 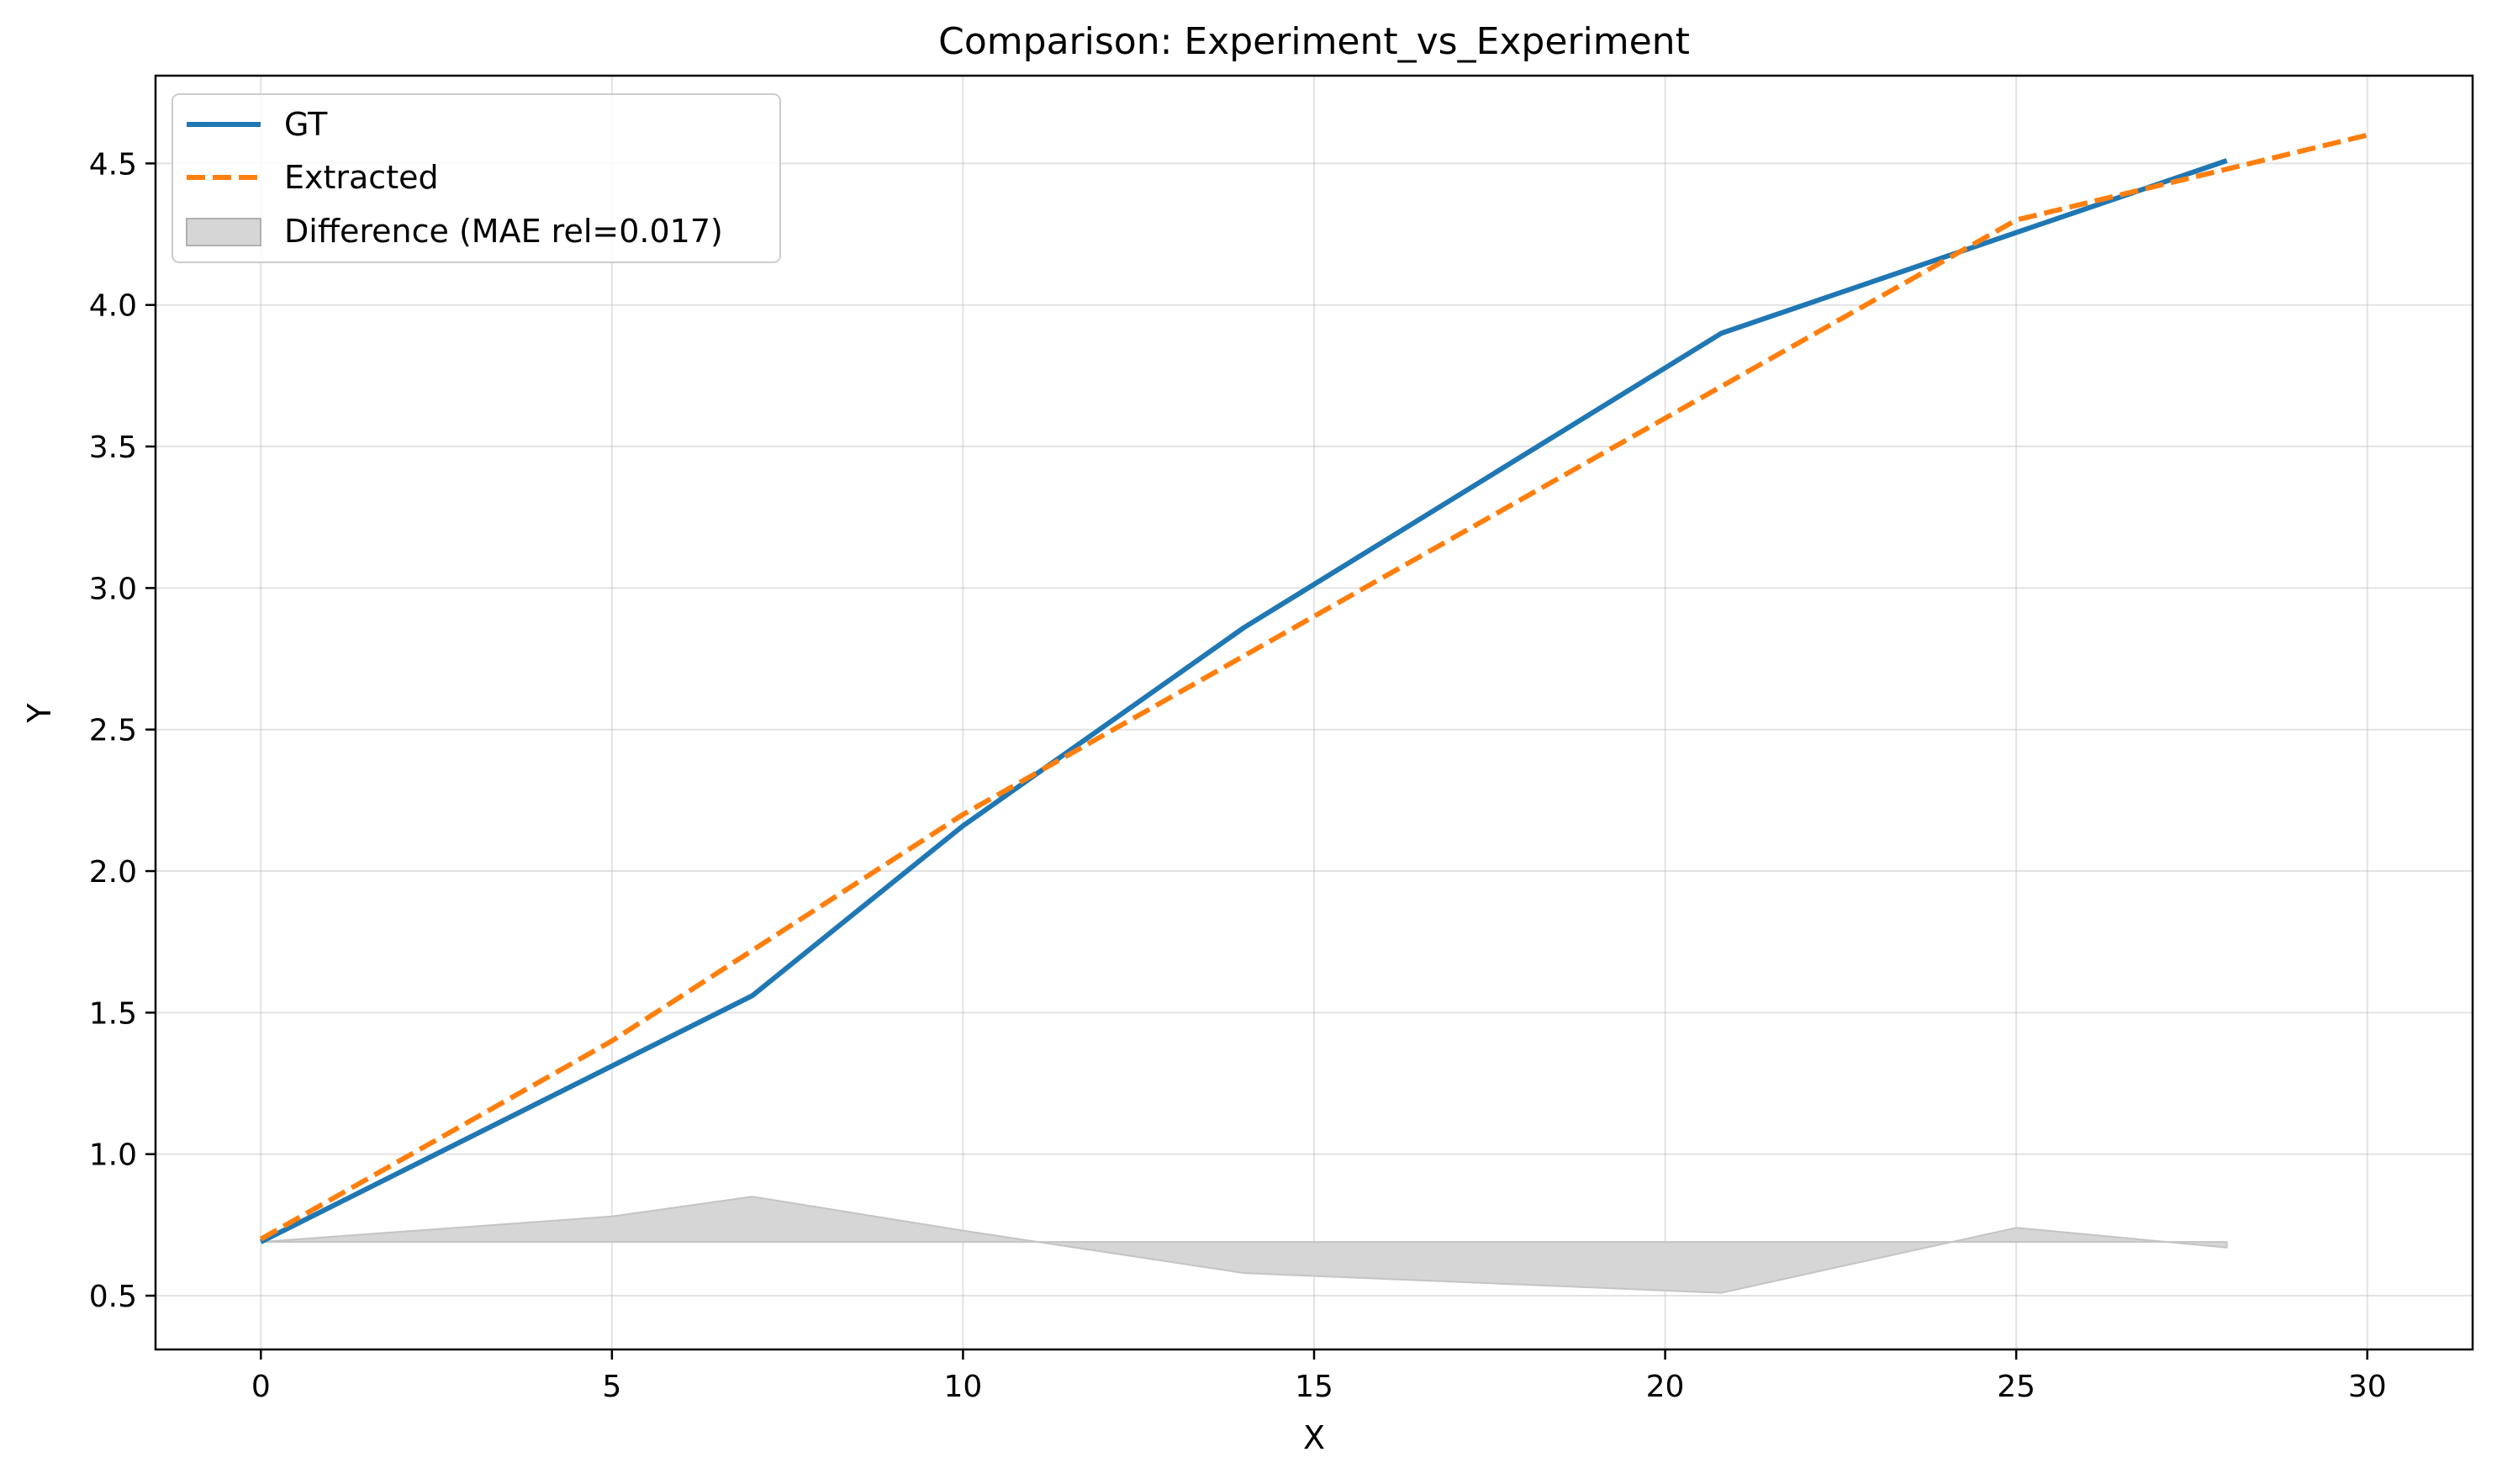 I want to click on x-tick-label-0: 0, so click(x=261, y=1387).